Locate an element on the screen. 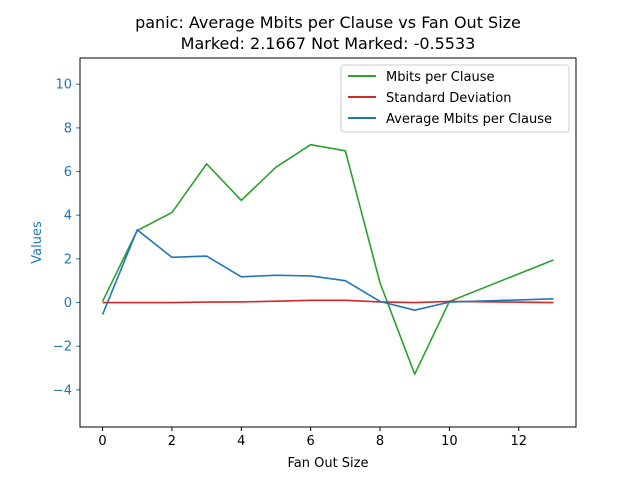  x-tick-label: 6 is located at coordinates (311, 441).